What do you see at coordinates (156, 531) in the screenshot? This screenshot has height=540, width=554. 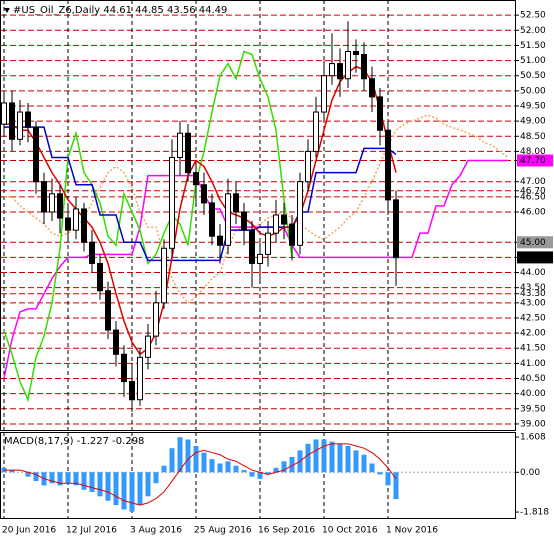 I see `x-tick-label: 3 Aug 2016` at bounding box center [156, 531].